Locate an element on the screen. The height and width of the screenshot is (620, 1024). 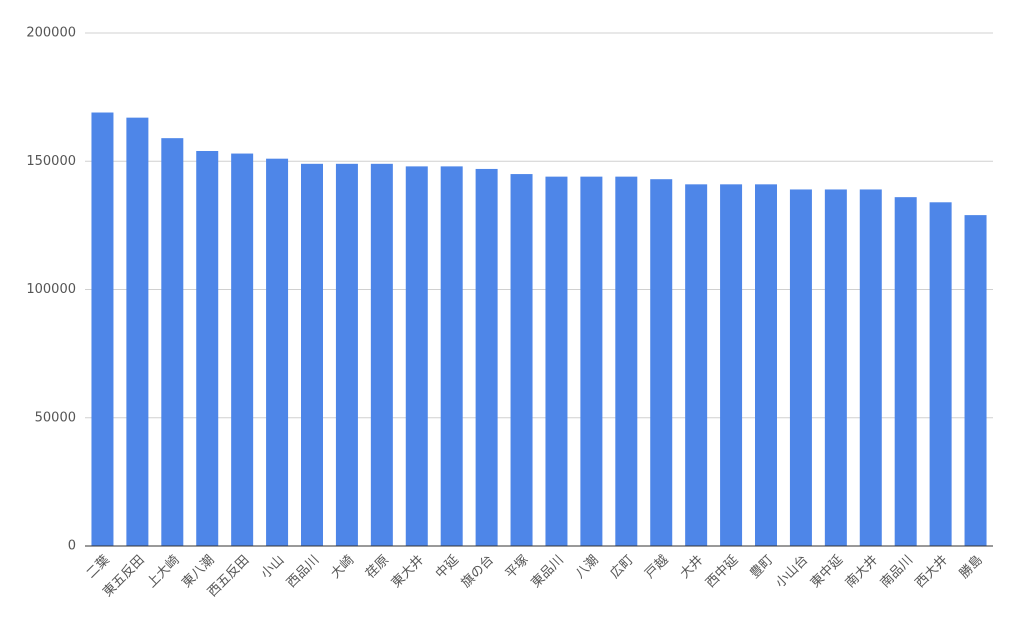
x-tick-label: 勝島 is located at coordinates (971, 567).